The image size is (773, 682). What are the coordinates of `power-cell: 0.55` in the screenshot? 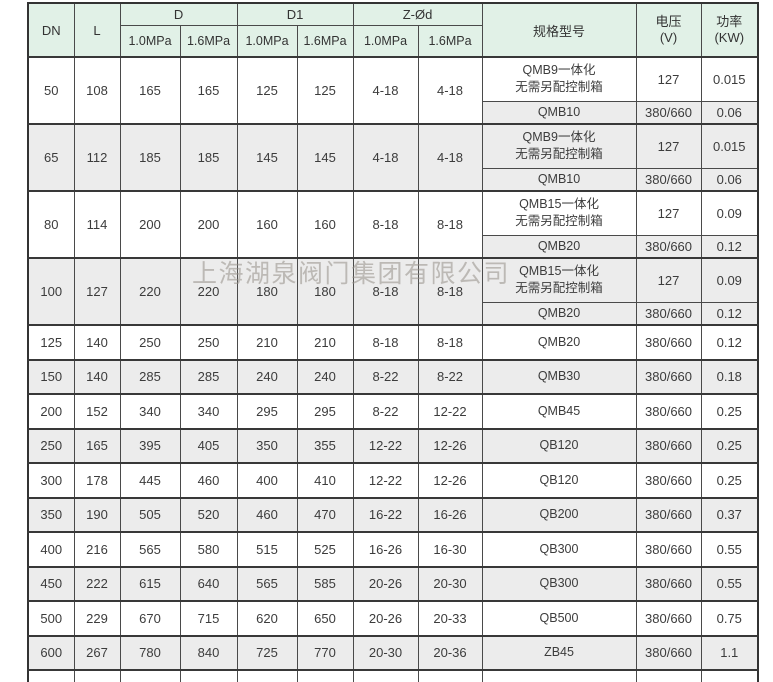 It's located at (729, 549).